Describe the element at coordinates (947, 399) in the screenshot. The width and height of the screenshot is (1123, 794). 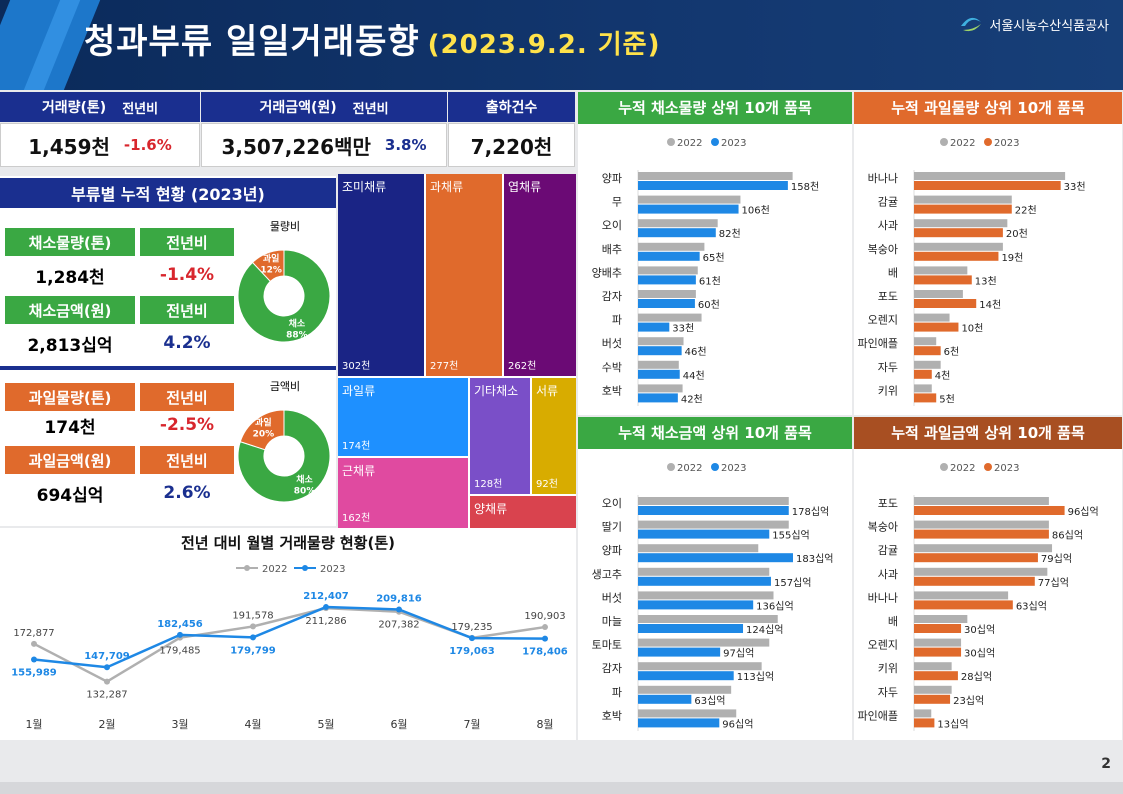
I see `bar-value-label: 5천` at that location.